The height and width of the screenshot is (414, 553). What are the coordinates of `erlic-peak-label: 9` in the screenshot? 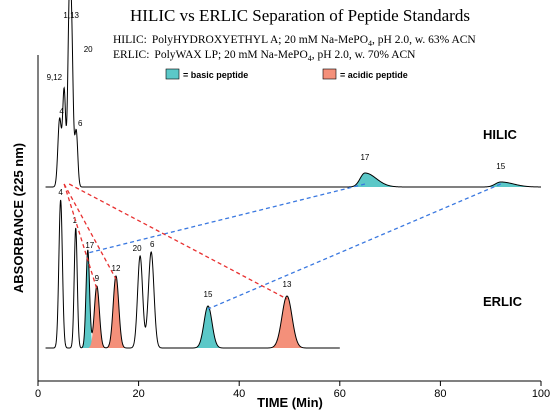 It's located at (97, 278).